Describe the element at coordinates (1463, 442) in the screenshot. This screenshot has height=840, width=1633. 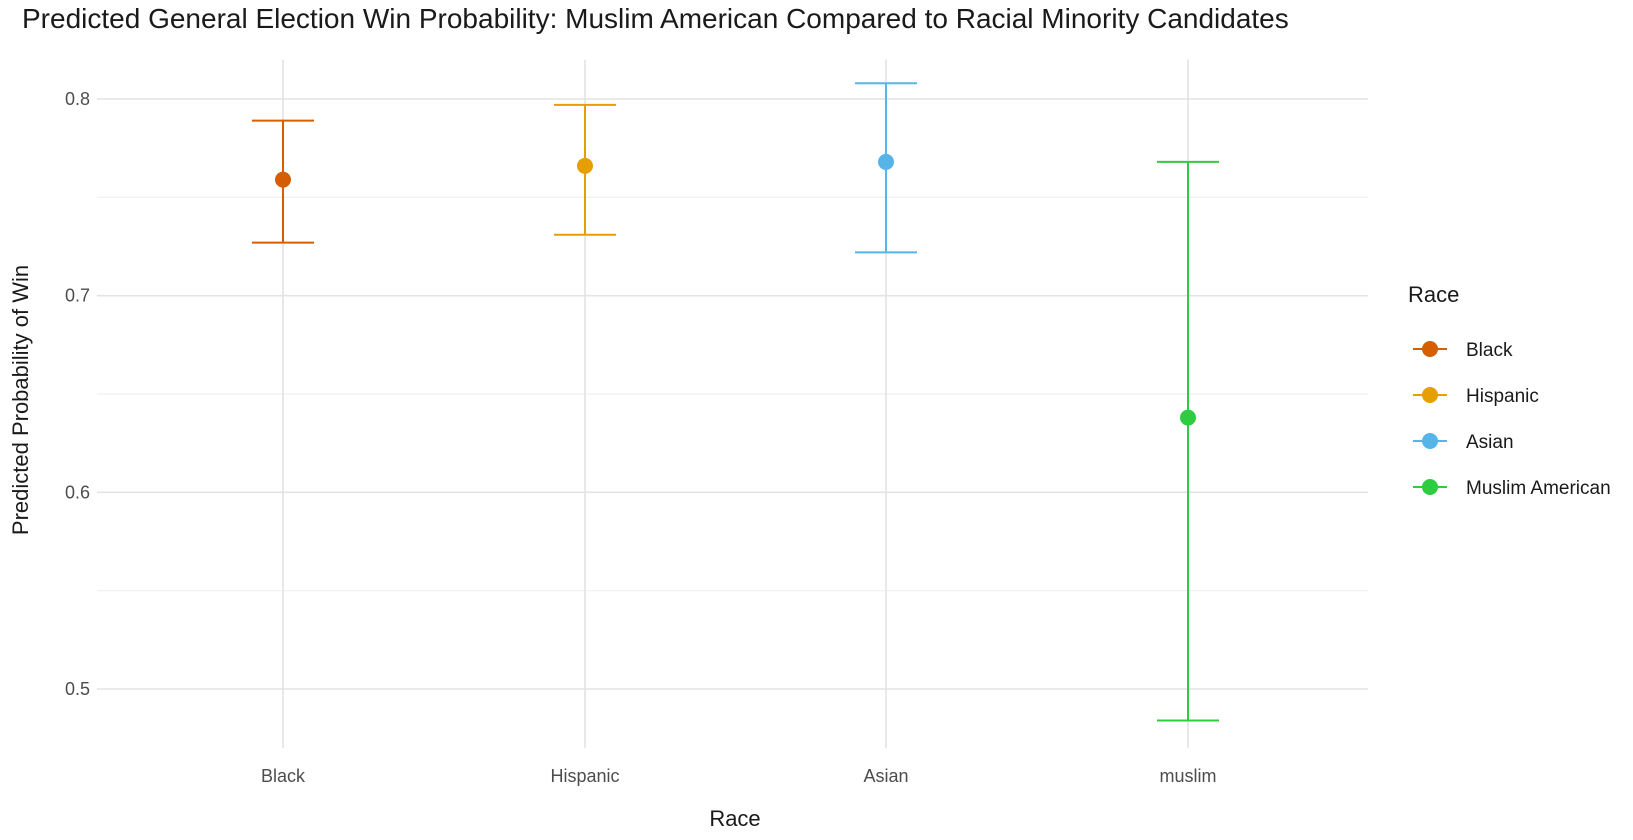
I see `legend-entry: Asian` at that location.